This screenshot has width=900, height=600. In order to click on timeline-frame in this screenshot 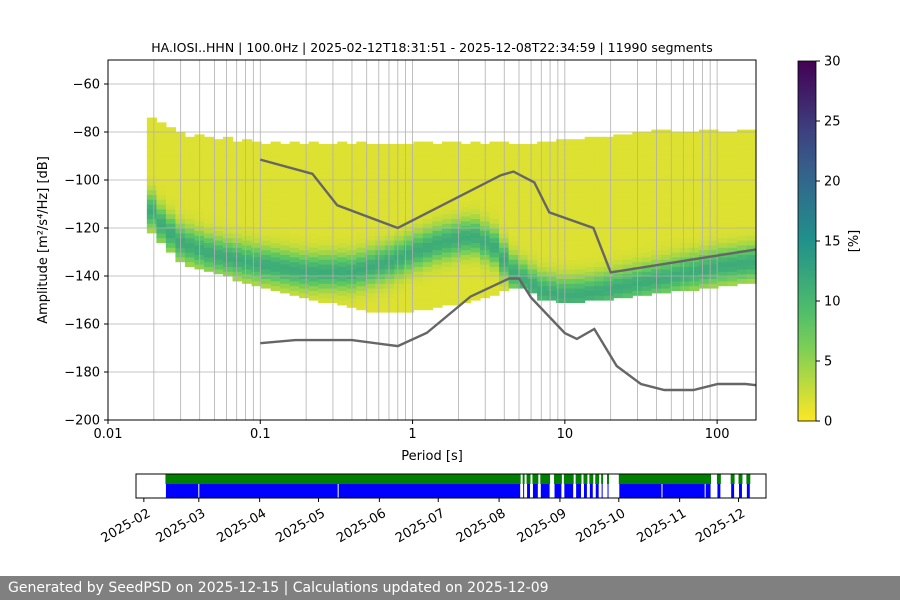, I will do `click(451, 486)`.